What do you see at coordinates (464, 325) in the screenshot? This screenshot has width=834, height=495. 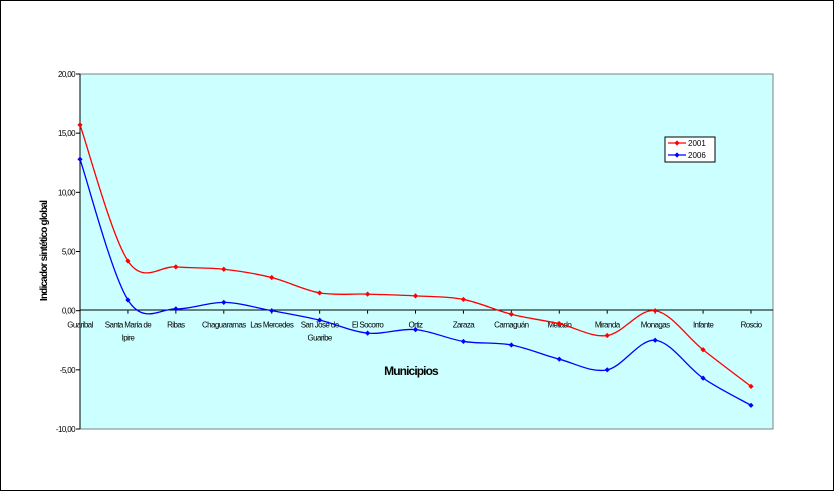 I see `x-tick-label: Zaraza` at bounding box center [464, 325].